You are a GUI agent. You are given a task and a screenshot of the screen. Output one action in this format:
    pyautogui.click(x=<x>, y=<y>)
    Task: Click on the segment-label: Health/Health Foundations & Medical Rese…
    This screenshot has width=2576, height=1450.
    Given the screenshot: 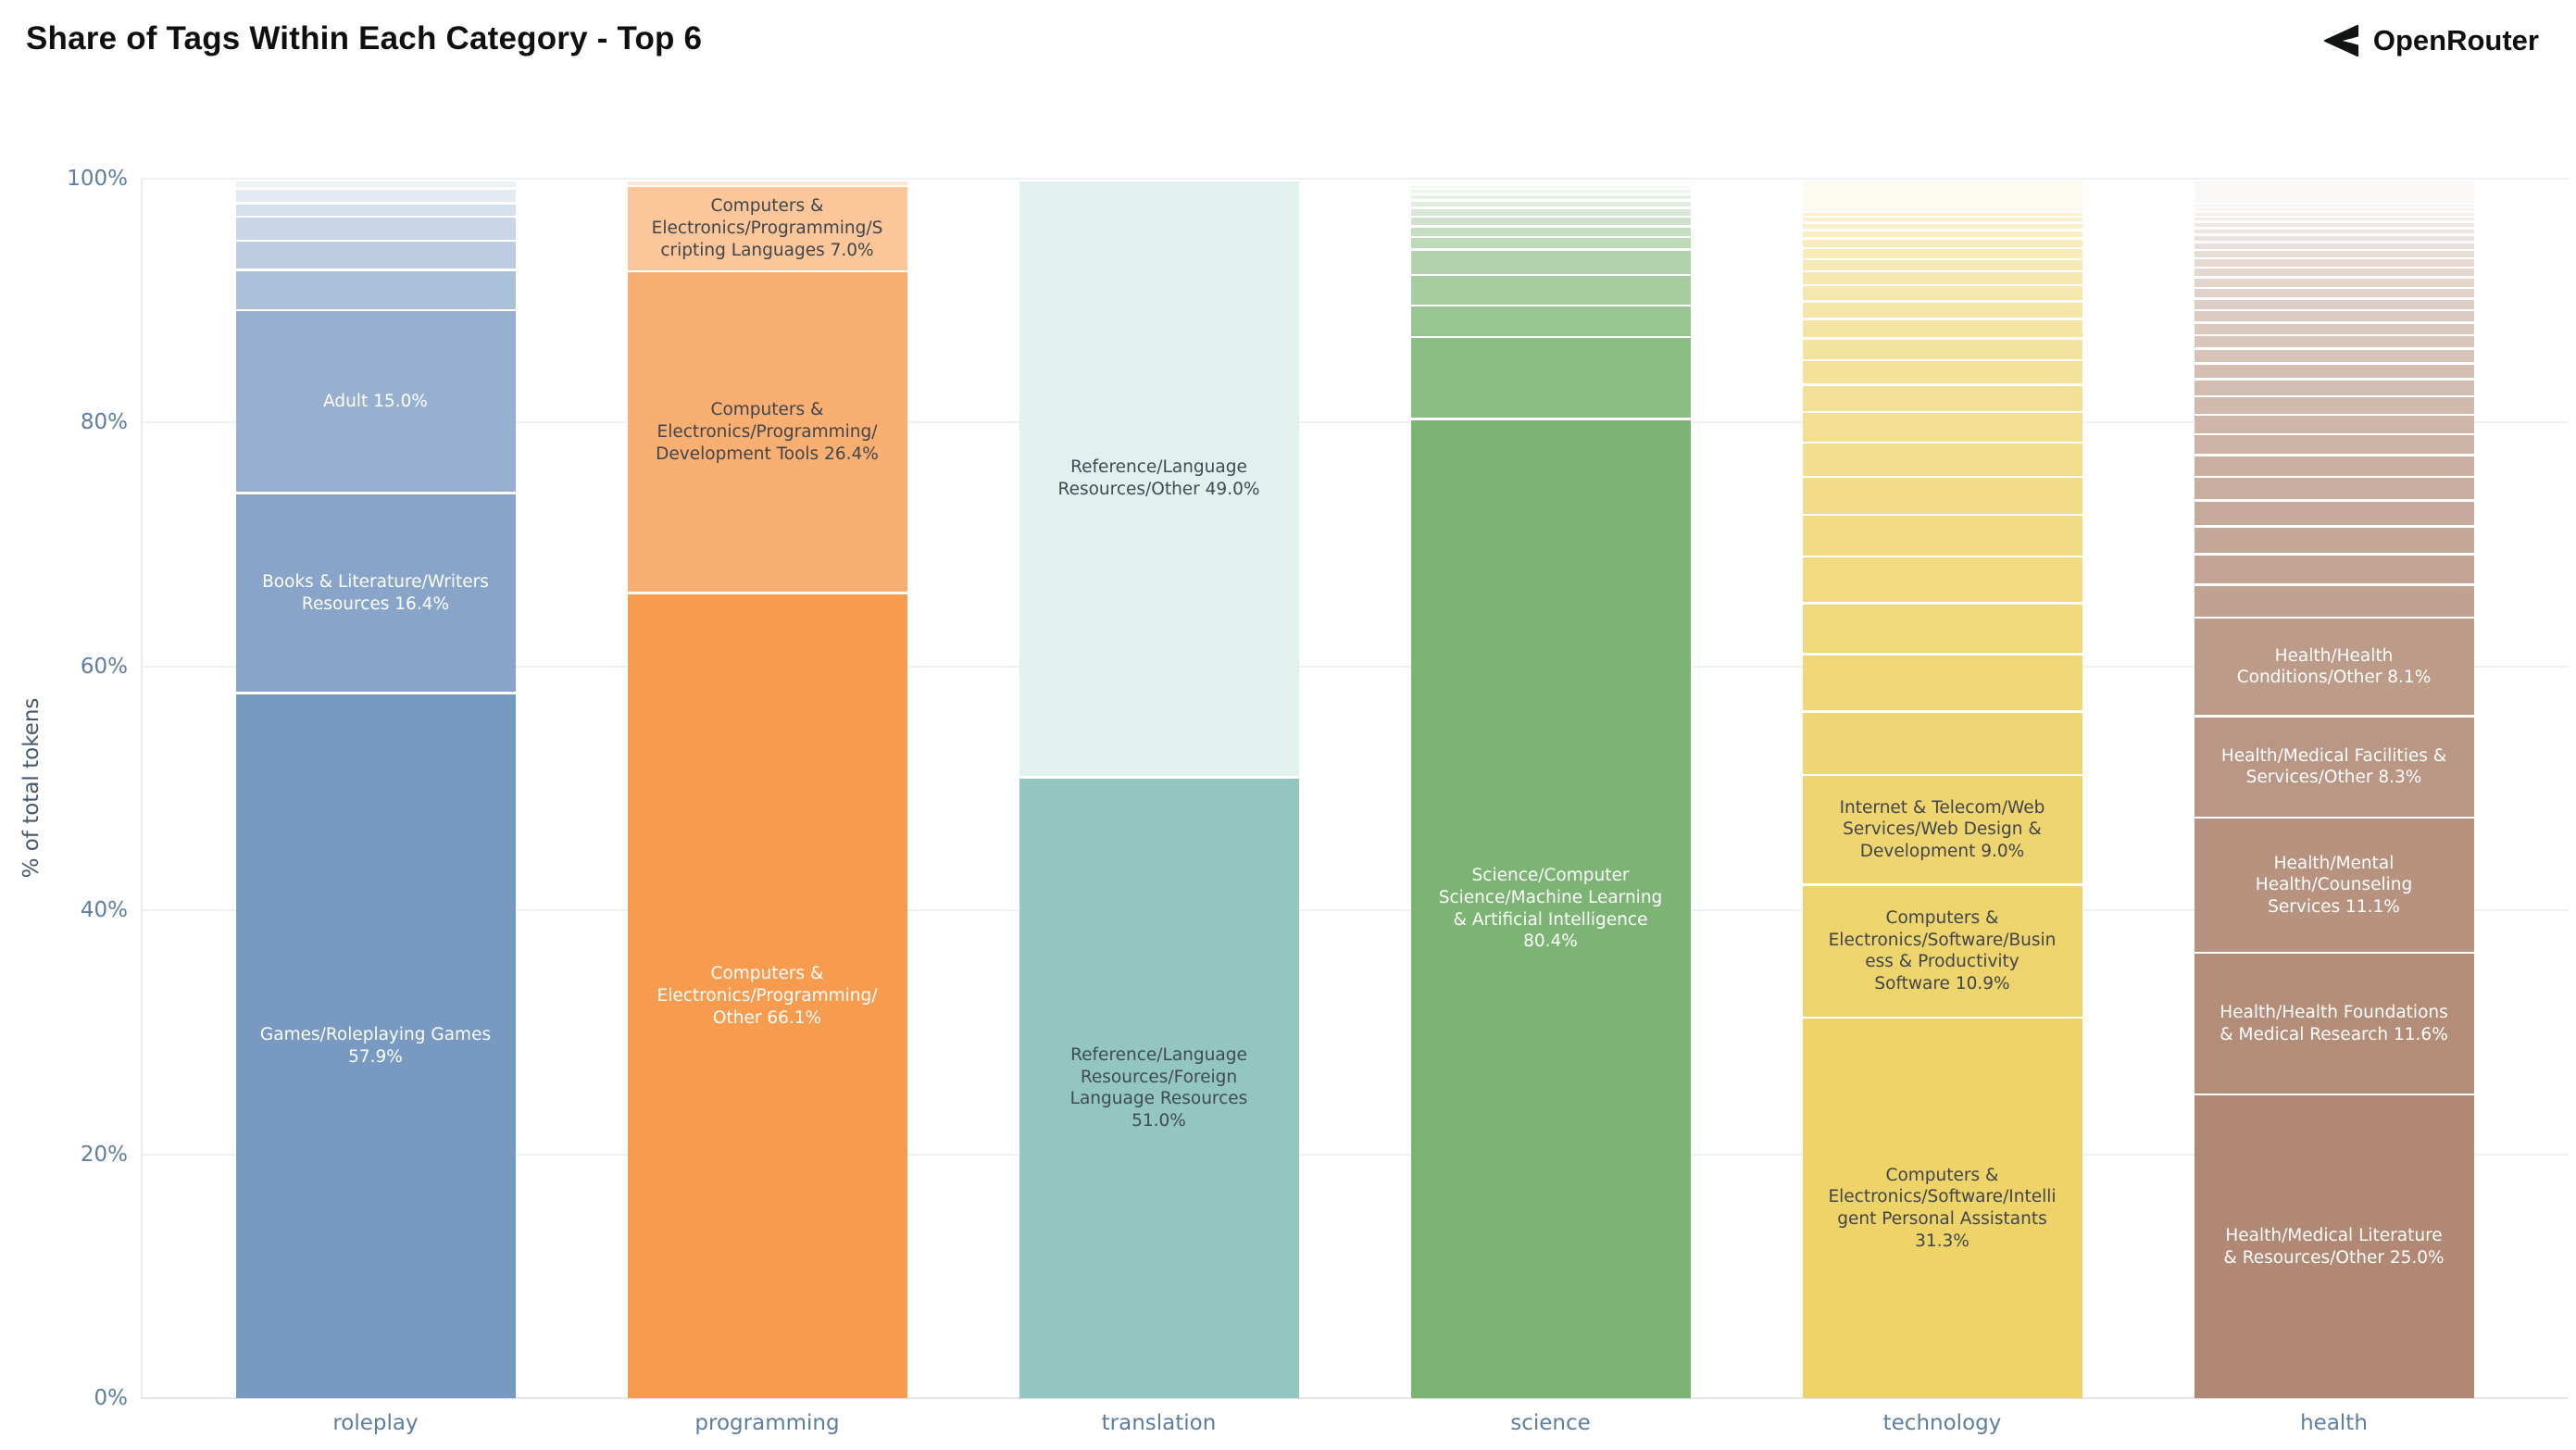 What is the action you would take?
    pyautogui.click(x=2334, y=1023)
    